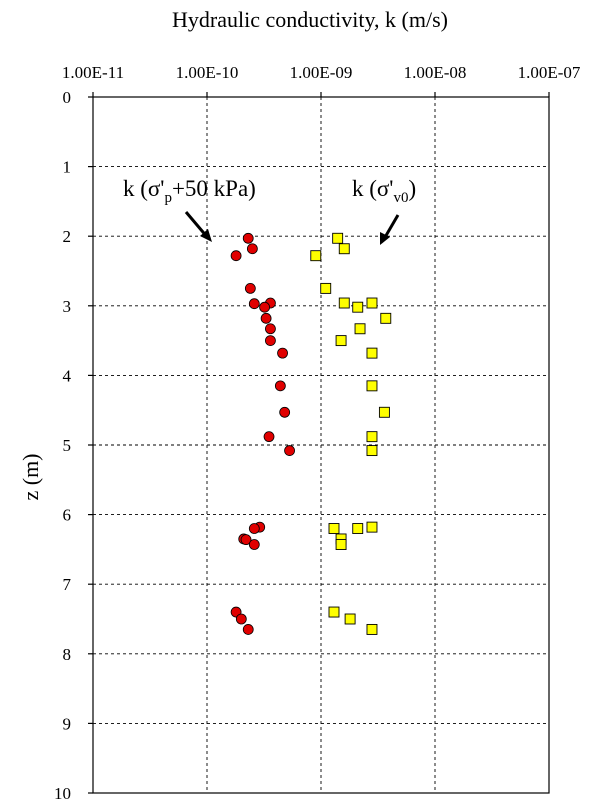  I want to click on annotation-insitu-label: k (σ'v0), so click(384, 191).